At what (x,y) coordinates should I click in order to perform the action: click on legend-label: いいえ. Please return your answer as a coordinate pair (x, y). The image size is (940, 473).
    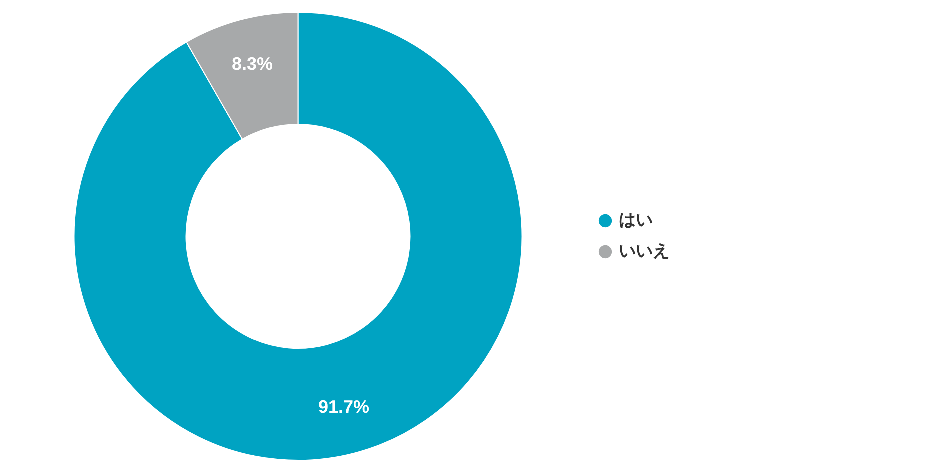
    Looking at the image, I should click on (644, 251).